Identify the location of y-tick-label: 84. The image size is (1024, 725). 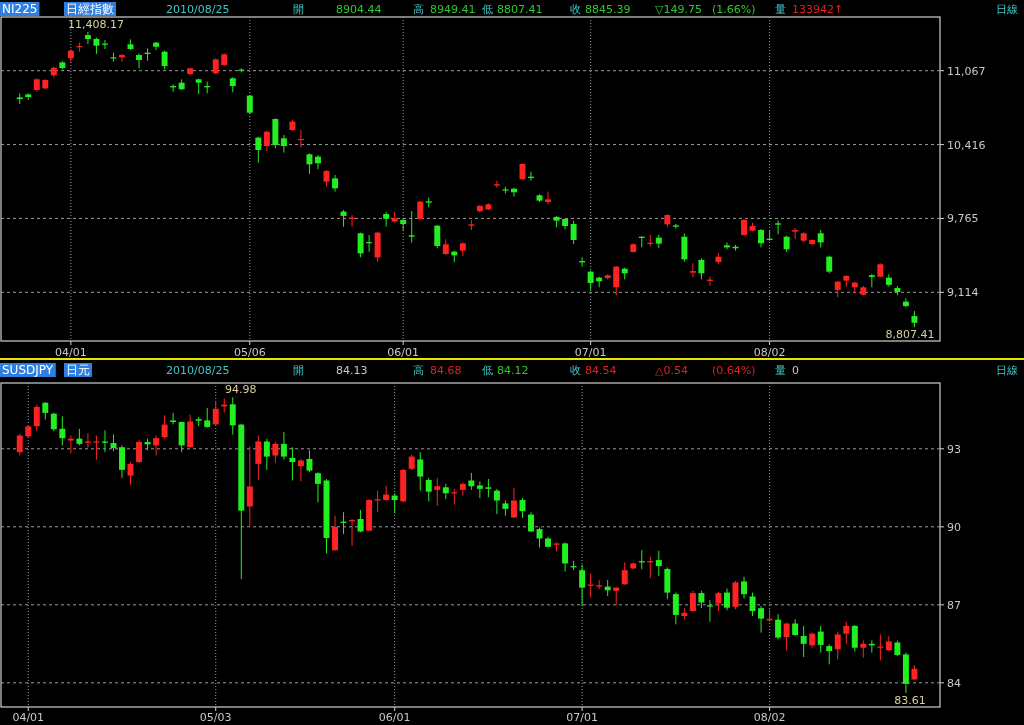
(954, 683).